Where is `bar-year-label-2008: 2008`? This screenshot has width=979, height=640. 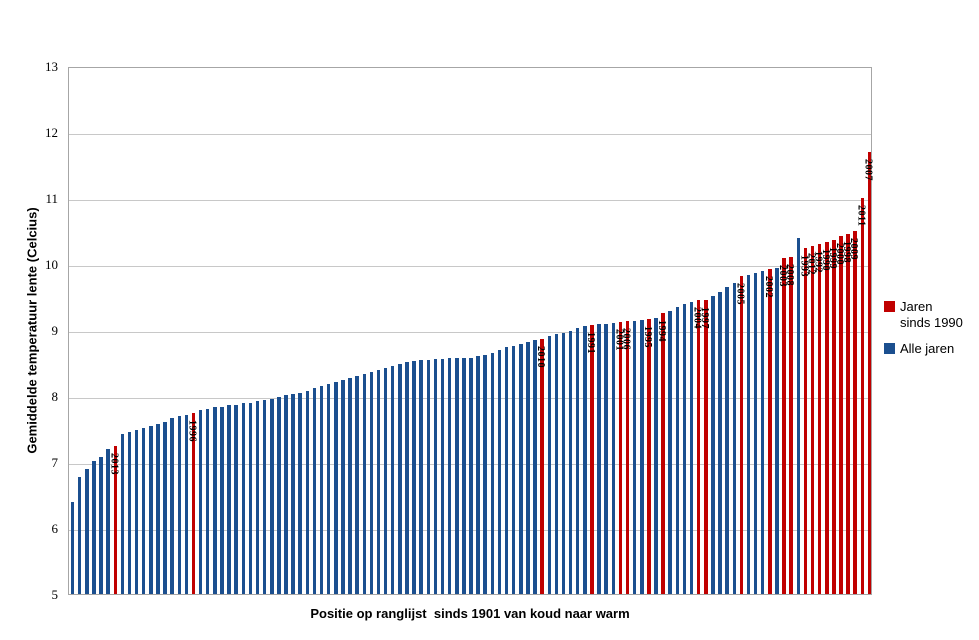 bar-year-label-2008: 2008 is located at coordinates (790, 274).